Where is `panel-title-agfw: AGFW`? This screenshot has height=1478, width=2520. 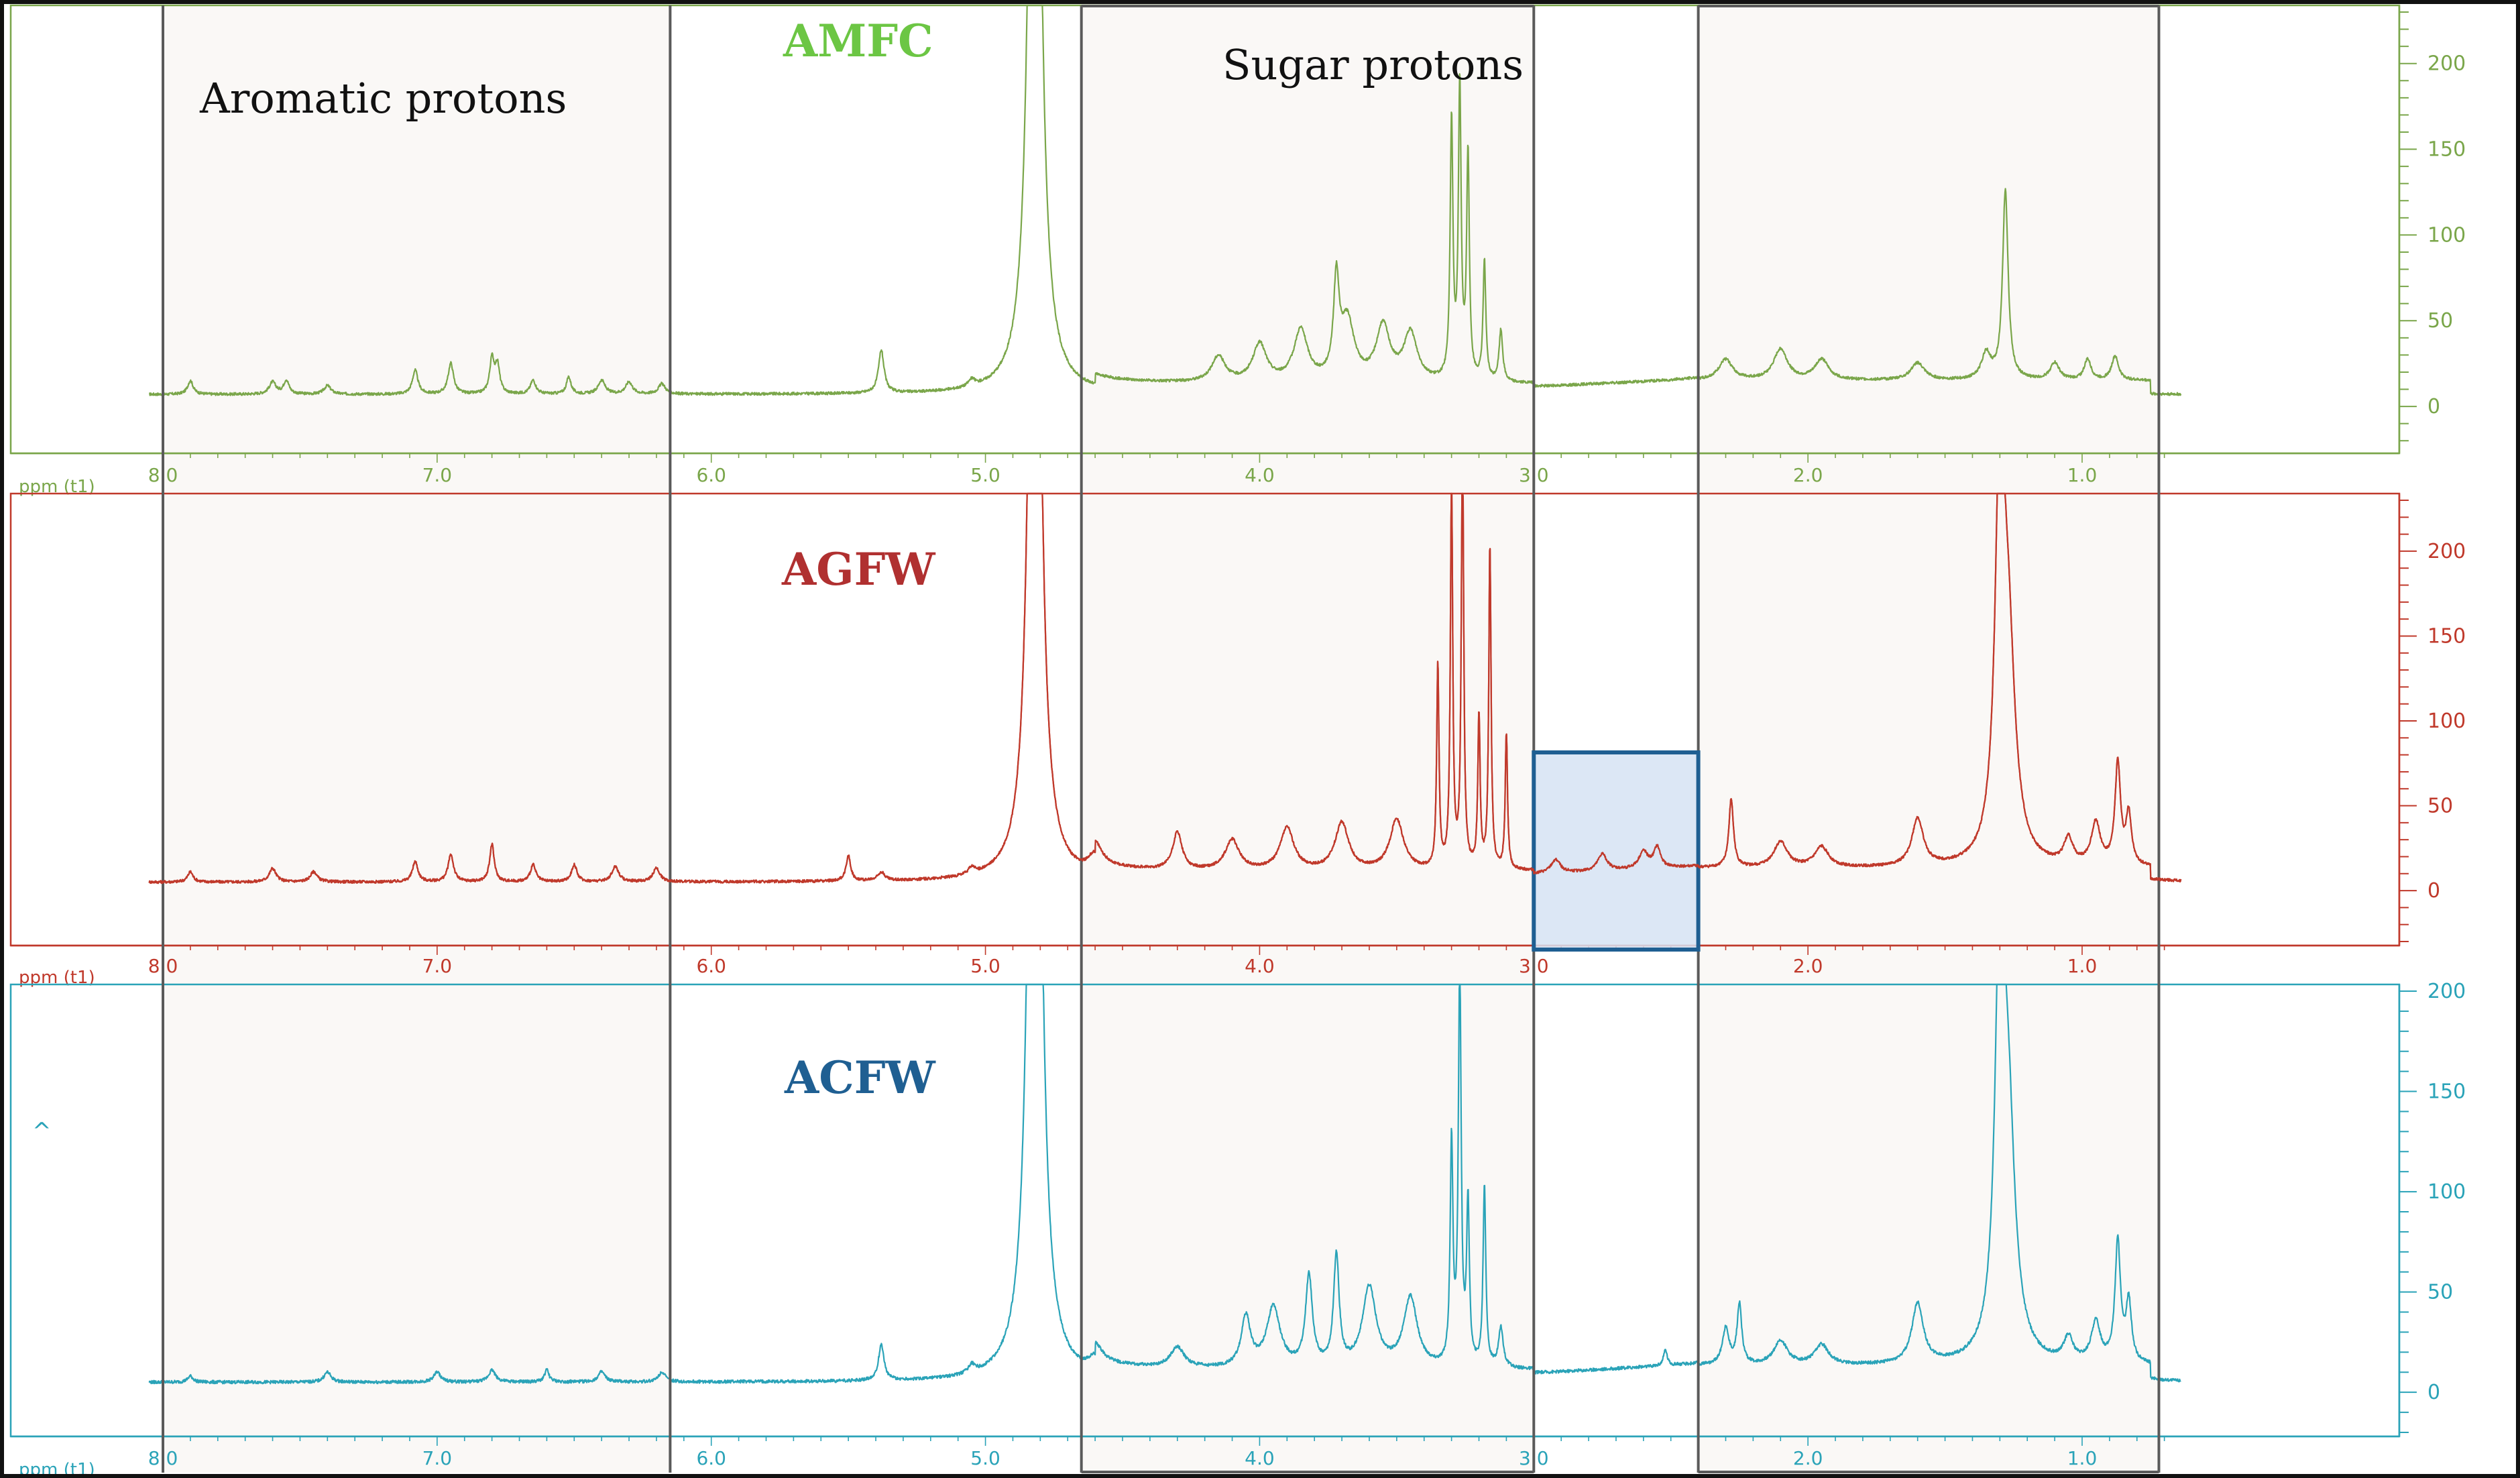 panel-title-agfw: AGFW is located at coordinates (858, 569).